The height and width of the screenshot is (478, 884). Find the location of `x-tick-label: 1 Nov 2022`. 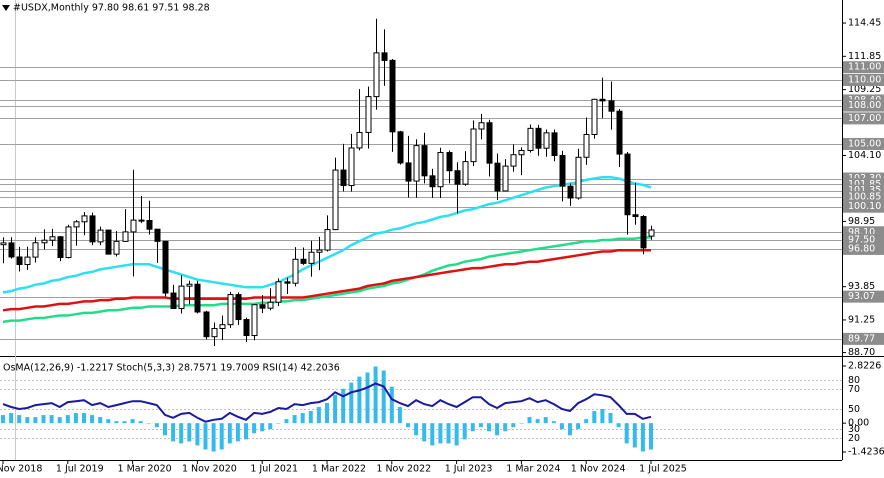

x-tick-label: 1 Nov 2022 is located at coordinates (403, 469).